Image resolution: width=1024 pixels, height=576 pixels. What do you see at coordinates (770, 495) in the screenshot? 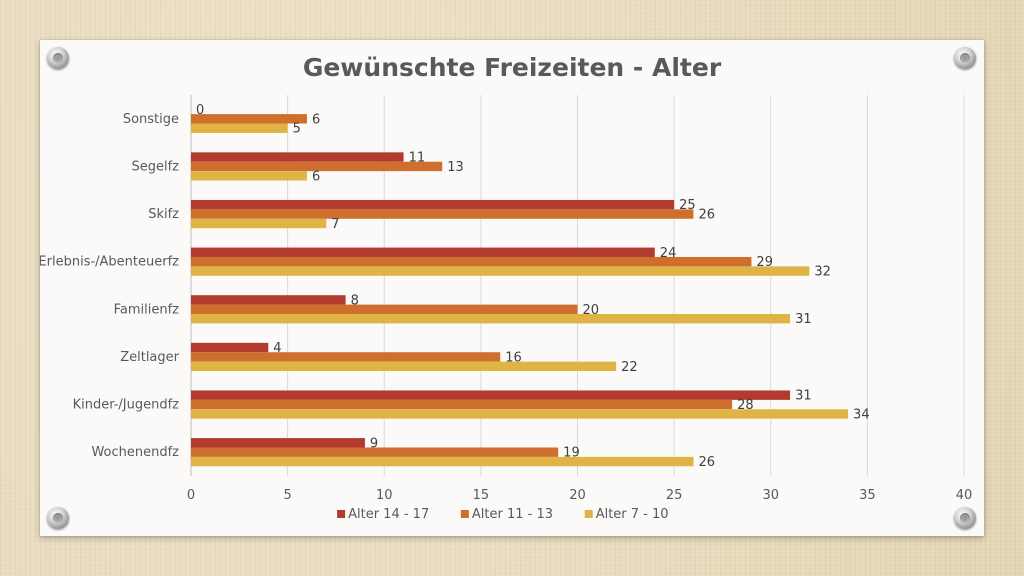
I see `x-tick-label: 30` at bounding box center [770, 495].